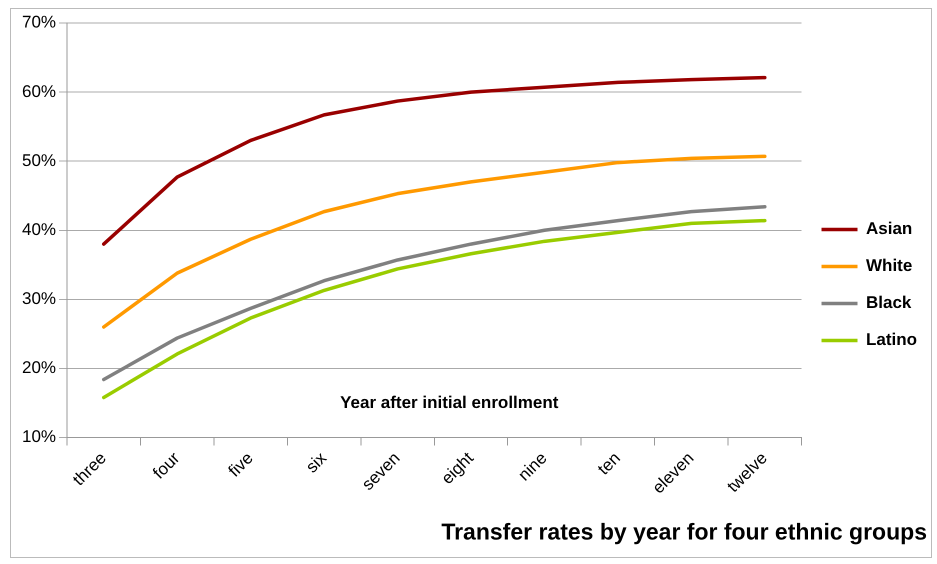  Describe the element at coordinates (892, 340) in the screenshot. I see `legend-label: Latino` at that location.